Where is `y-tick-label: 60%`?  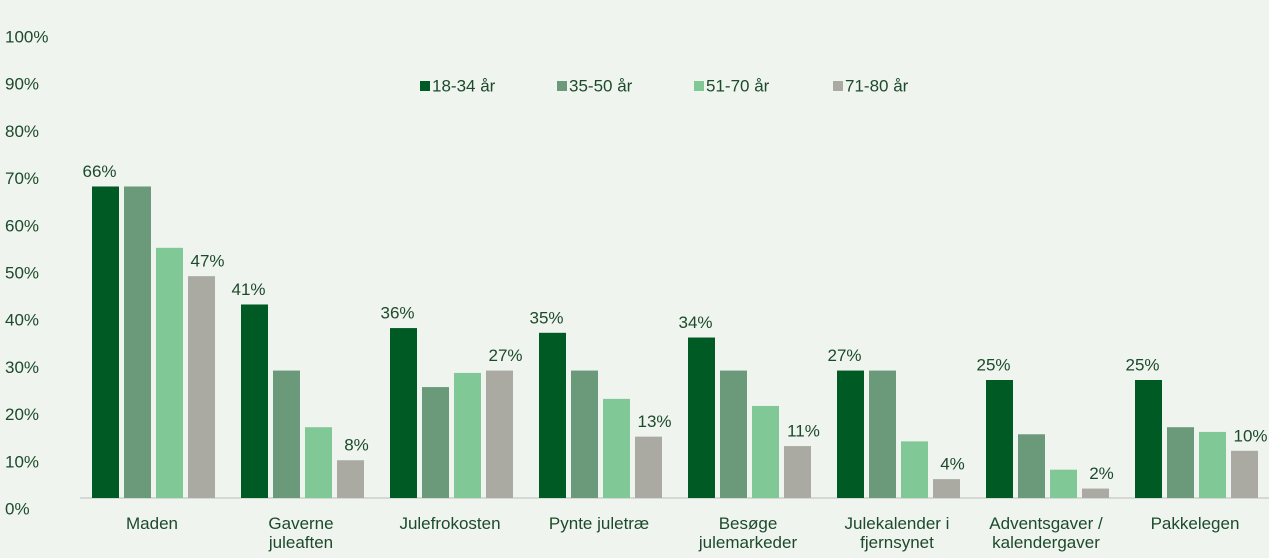 y-tick-label: 60% is located at coordinates (22, 225).